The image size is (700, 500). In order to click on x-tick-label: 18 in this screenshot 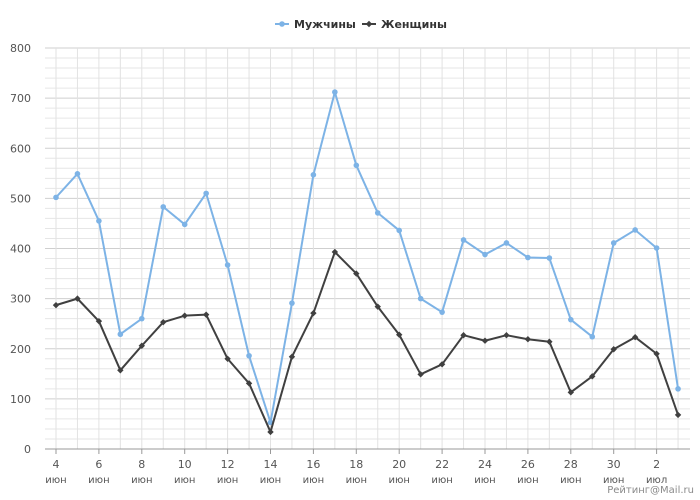, I will do `click(356, 464)`.